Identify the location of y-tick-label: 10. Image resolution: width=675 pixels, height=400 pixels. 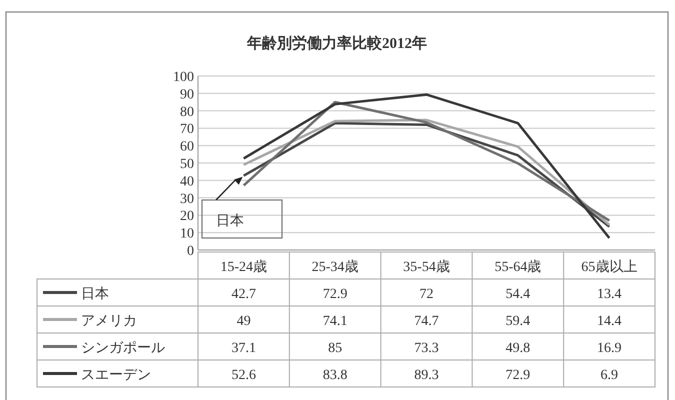
(187, 234).